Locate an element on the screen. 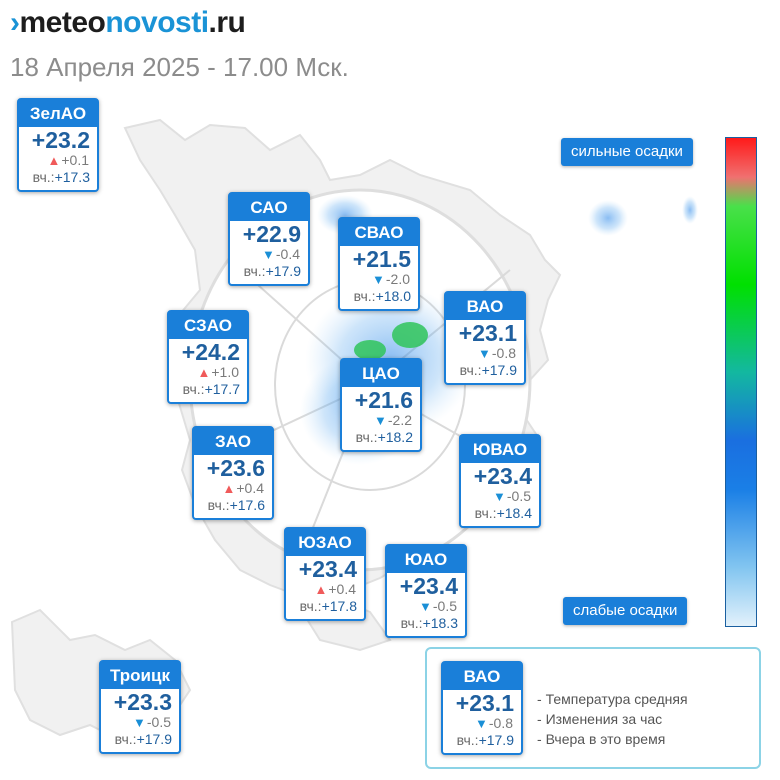  district-card-zelao: ЗелАО +23.2 ▲+0.1 вч.:+17.3 is located at coordinates (58, 145).